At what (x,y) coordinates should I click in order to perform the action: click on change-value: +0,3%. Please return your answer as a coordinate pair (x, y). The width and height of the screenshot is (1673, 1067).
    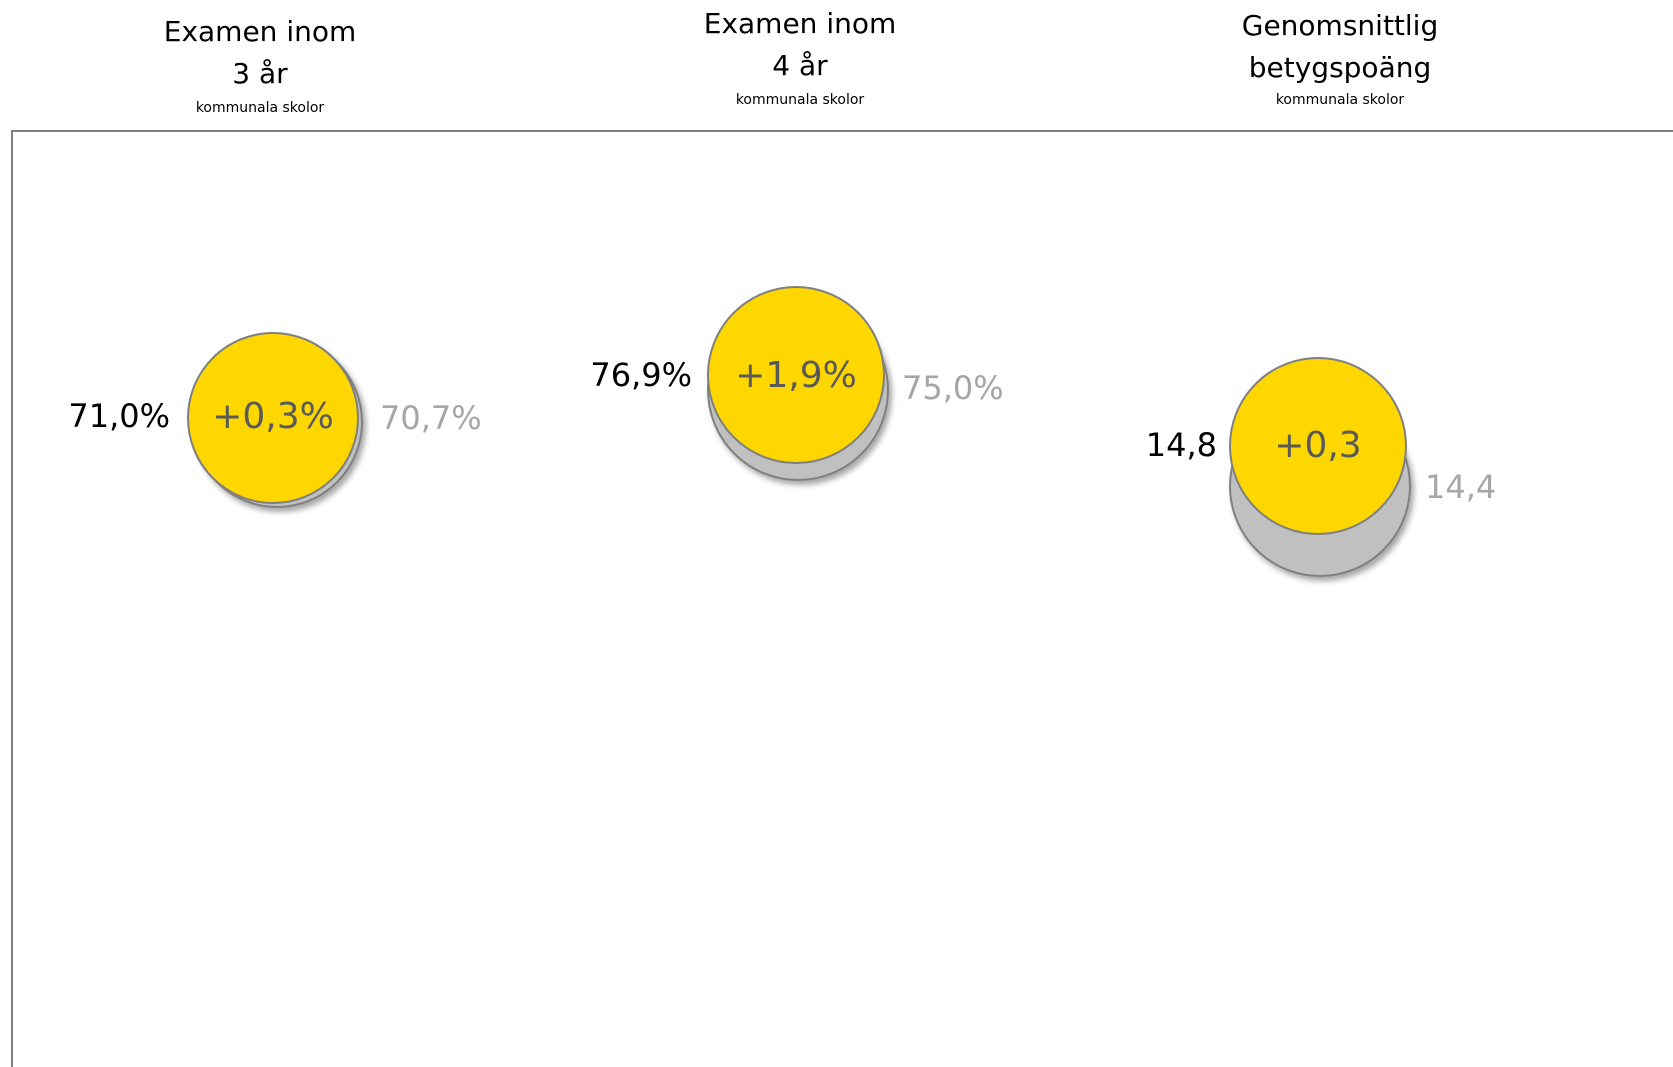
    Looking at the image, I should click on (273, 416).